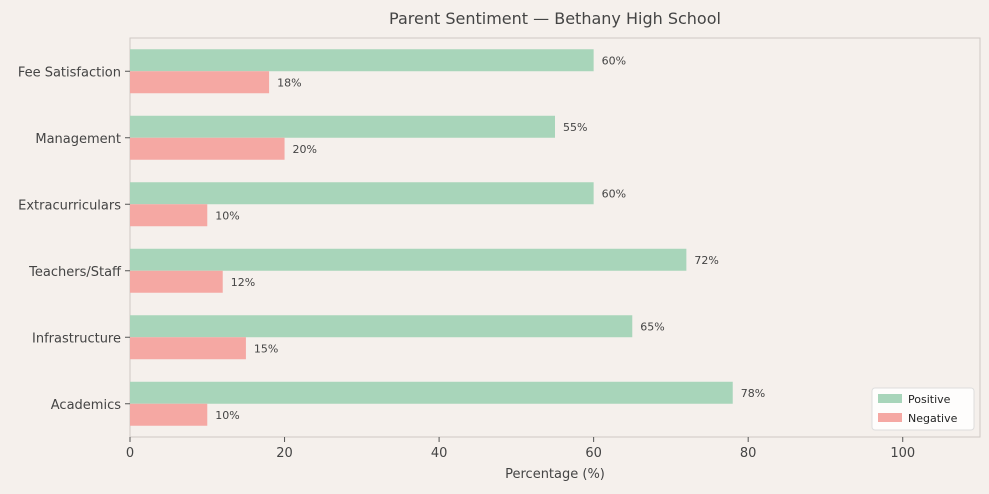 This screenshot has height=494, width=989. Describe the element at coordinates (284, 453) in the screenshot. I see `x-tick-label: 20` at that location.